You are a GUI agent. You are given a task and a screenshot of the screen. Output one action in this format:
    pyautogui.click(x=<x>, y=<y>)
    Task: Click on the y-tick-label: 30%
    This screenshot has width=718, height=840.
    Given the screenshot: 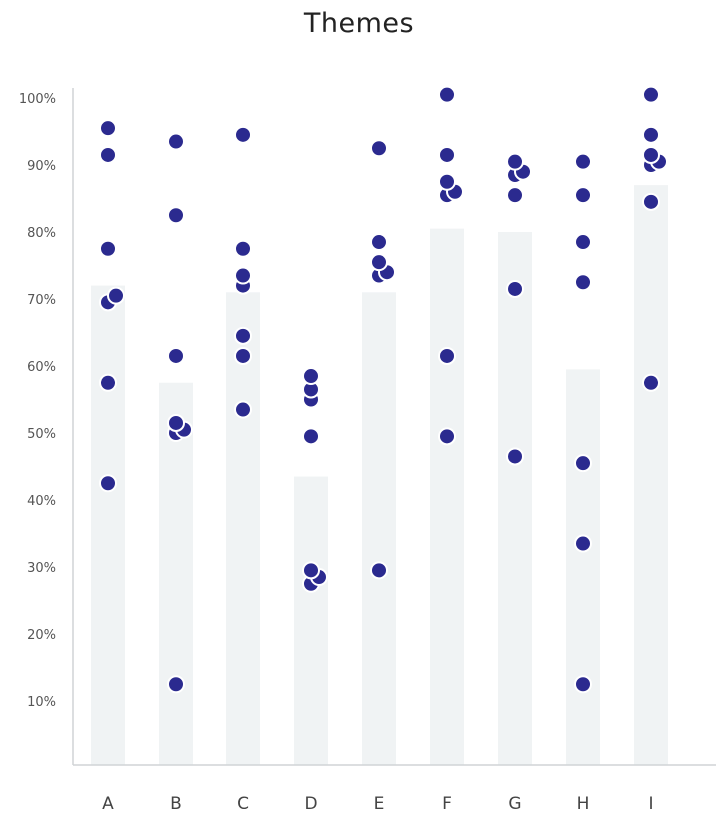 What is the action you would take?
    pyautogui.click(x=41, y=568)
    